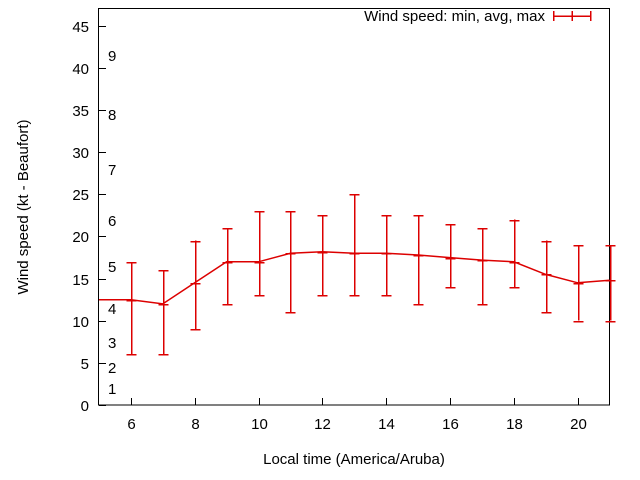 Image resolution: width=640 pixels, height=480 pixels. Describe the element at coordinates (80, 111) in the screenshot. I see `y-tick-label: 35` at that location.